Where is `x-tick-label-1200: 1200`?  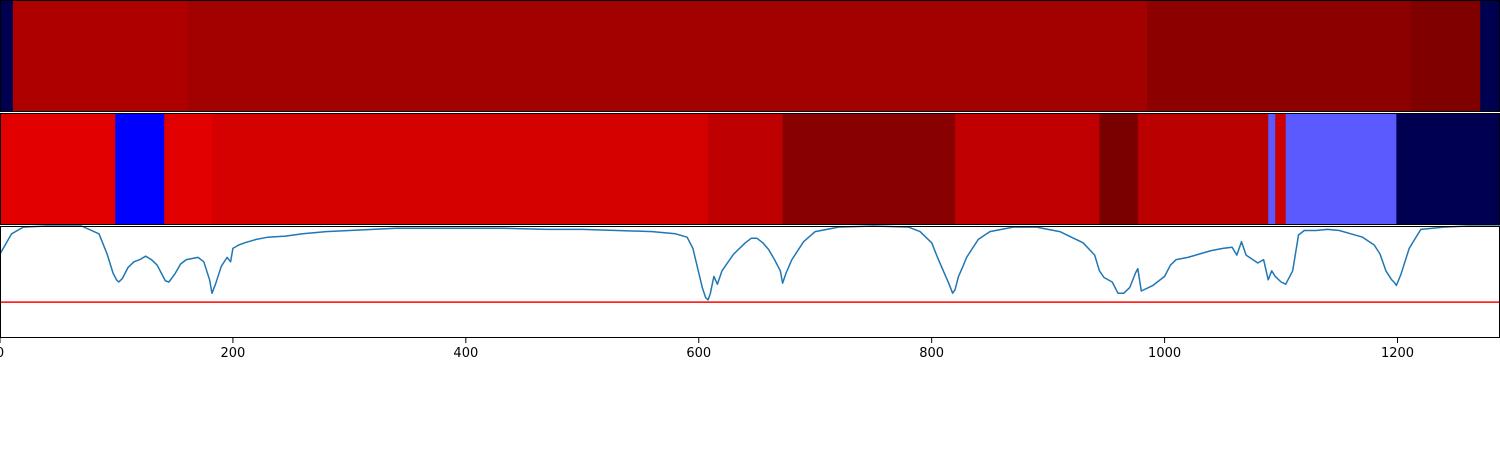 x-tick-label-1200: 1200 is located at coordinates (1397, 353).